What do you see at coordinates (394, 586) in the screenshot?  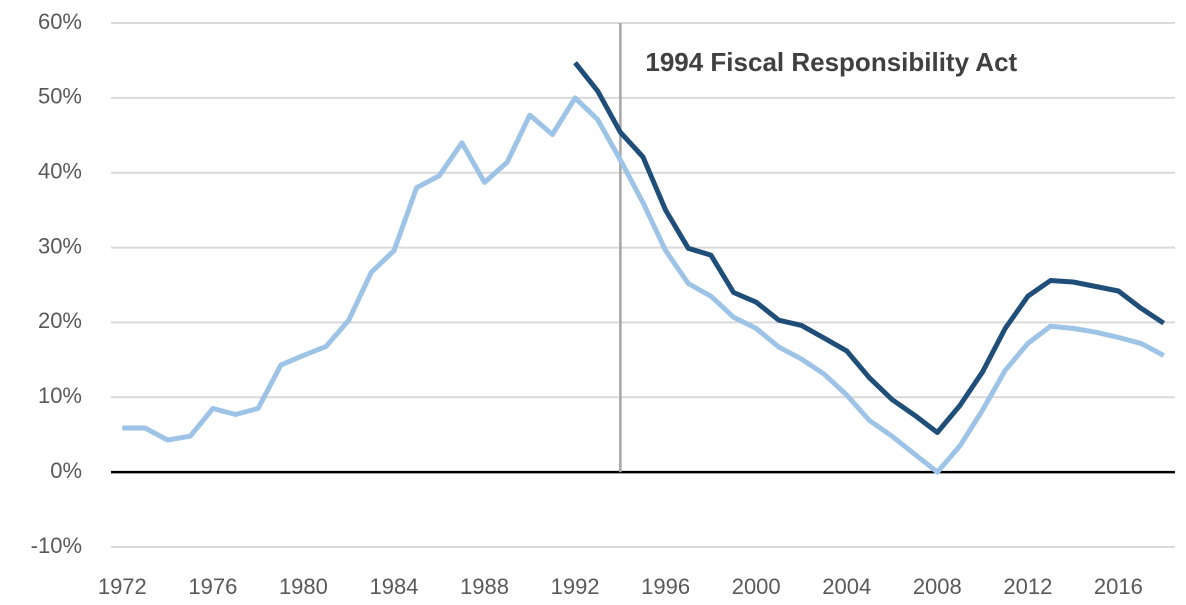 I see `x-tick-label: 1984` at bounding box center [394, 586].